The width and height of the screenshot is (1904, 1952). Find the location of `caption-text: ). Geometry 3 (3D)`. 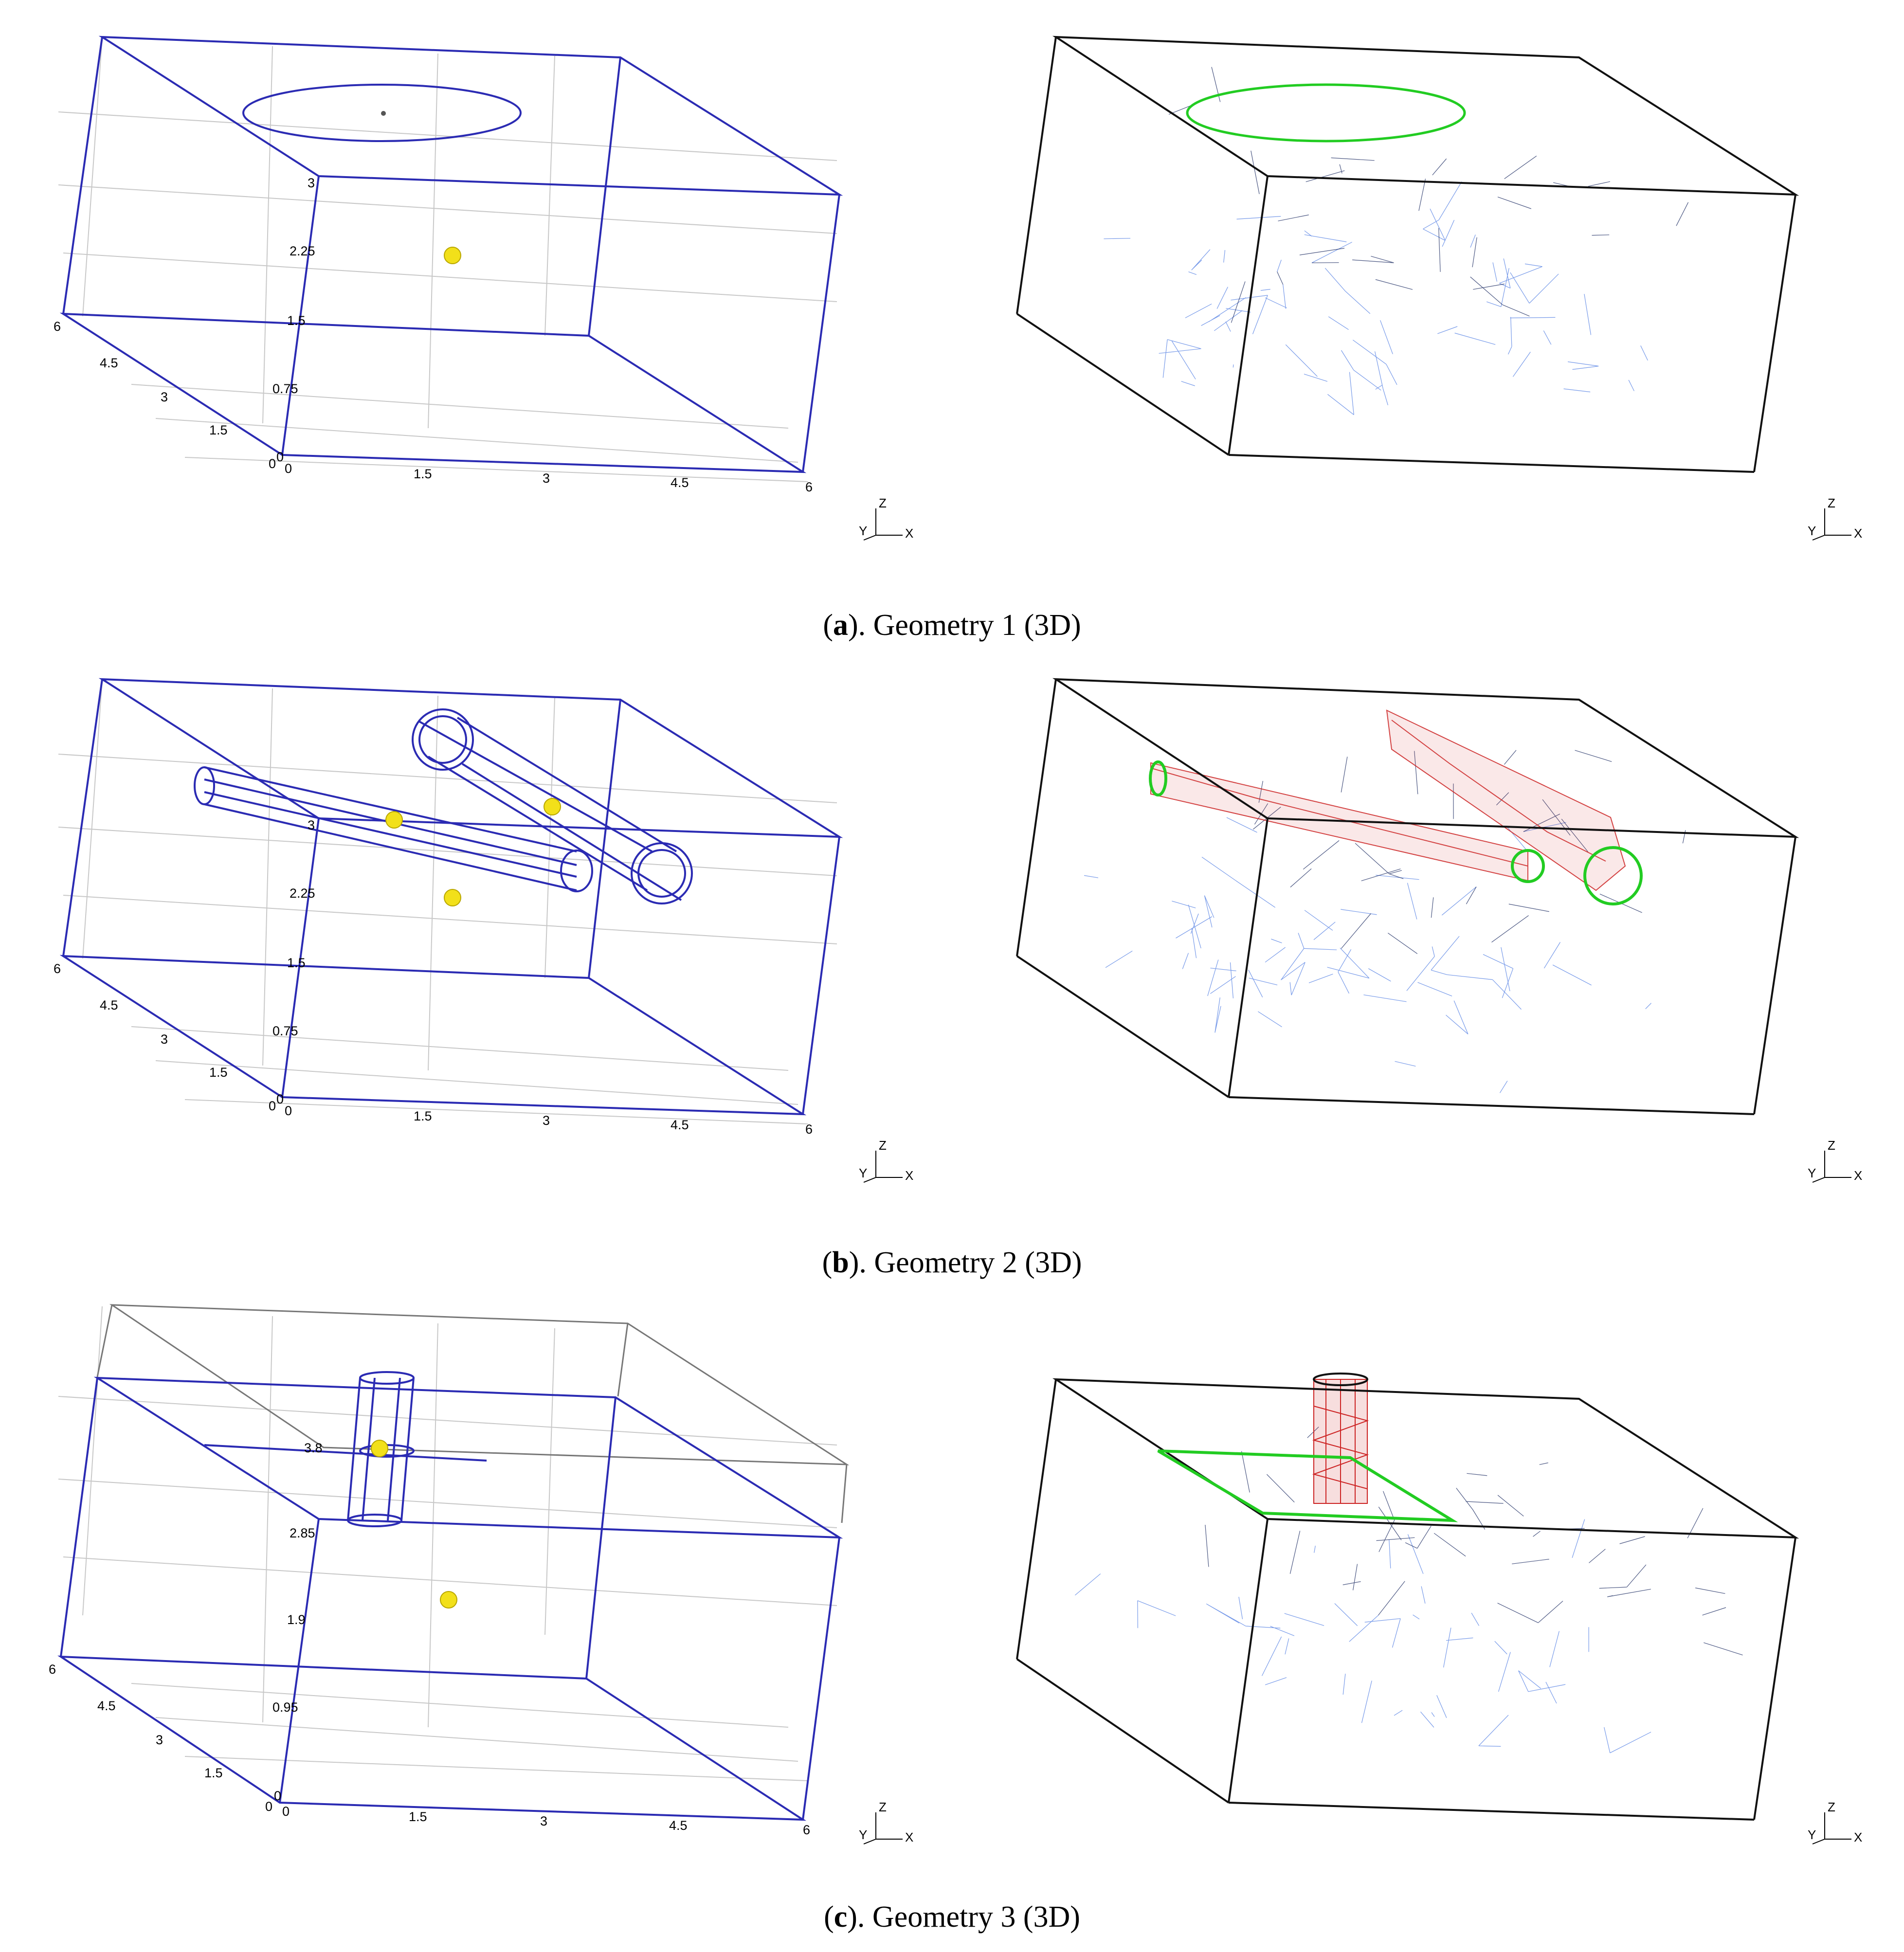

caption-text: ). Geometry 3 (3D) is located at coordinates (964, 1917).